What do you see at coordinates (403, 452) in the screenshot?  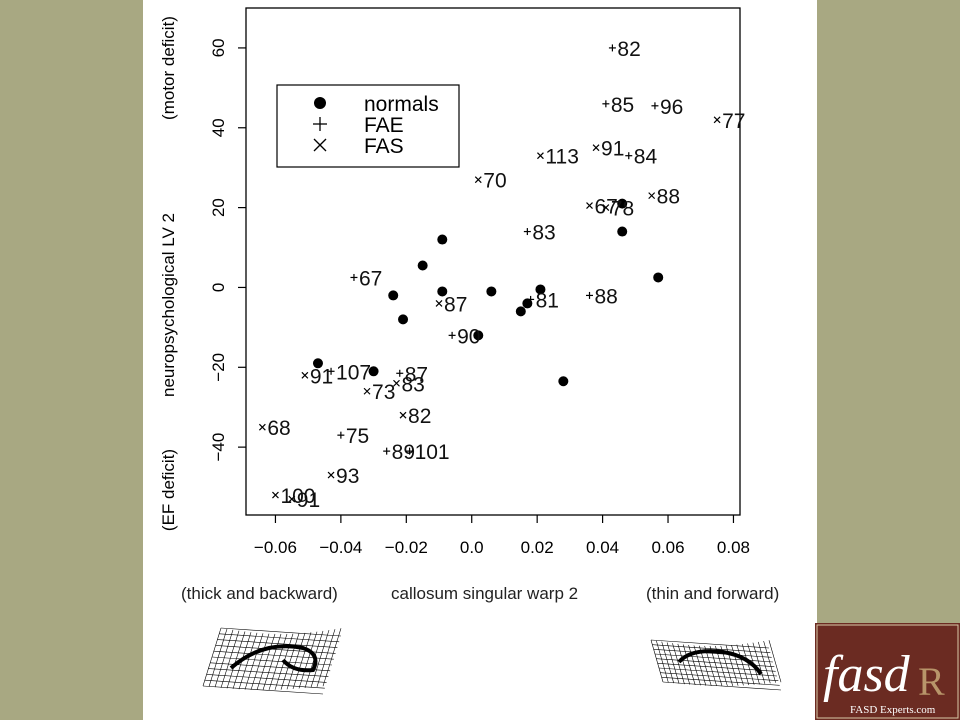 I see `point-label: 89` at bounding box center [403, 452].